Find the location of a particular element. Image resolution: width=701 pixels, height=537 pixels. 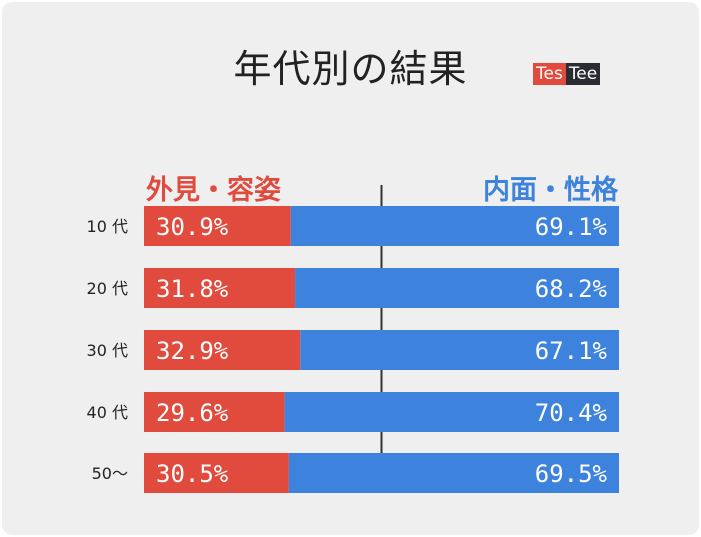

value-label-left-4: 30.5% is located at coordinates (192, 474).